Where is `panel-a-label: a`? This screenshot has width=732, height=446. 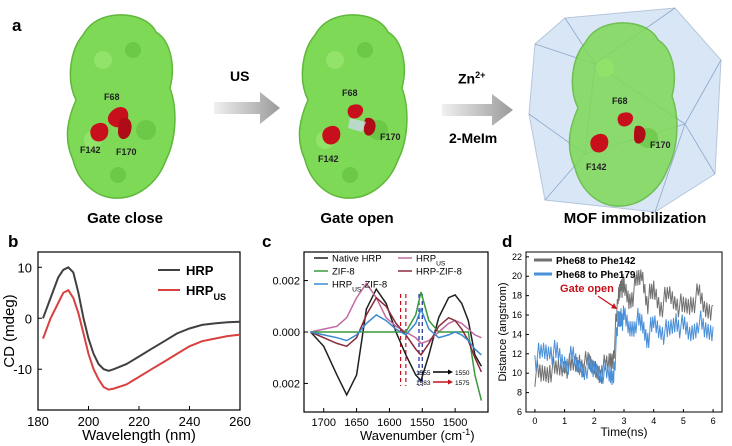
panel-a-label: a is located at coordinates (17, 25).